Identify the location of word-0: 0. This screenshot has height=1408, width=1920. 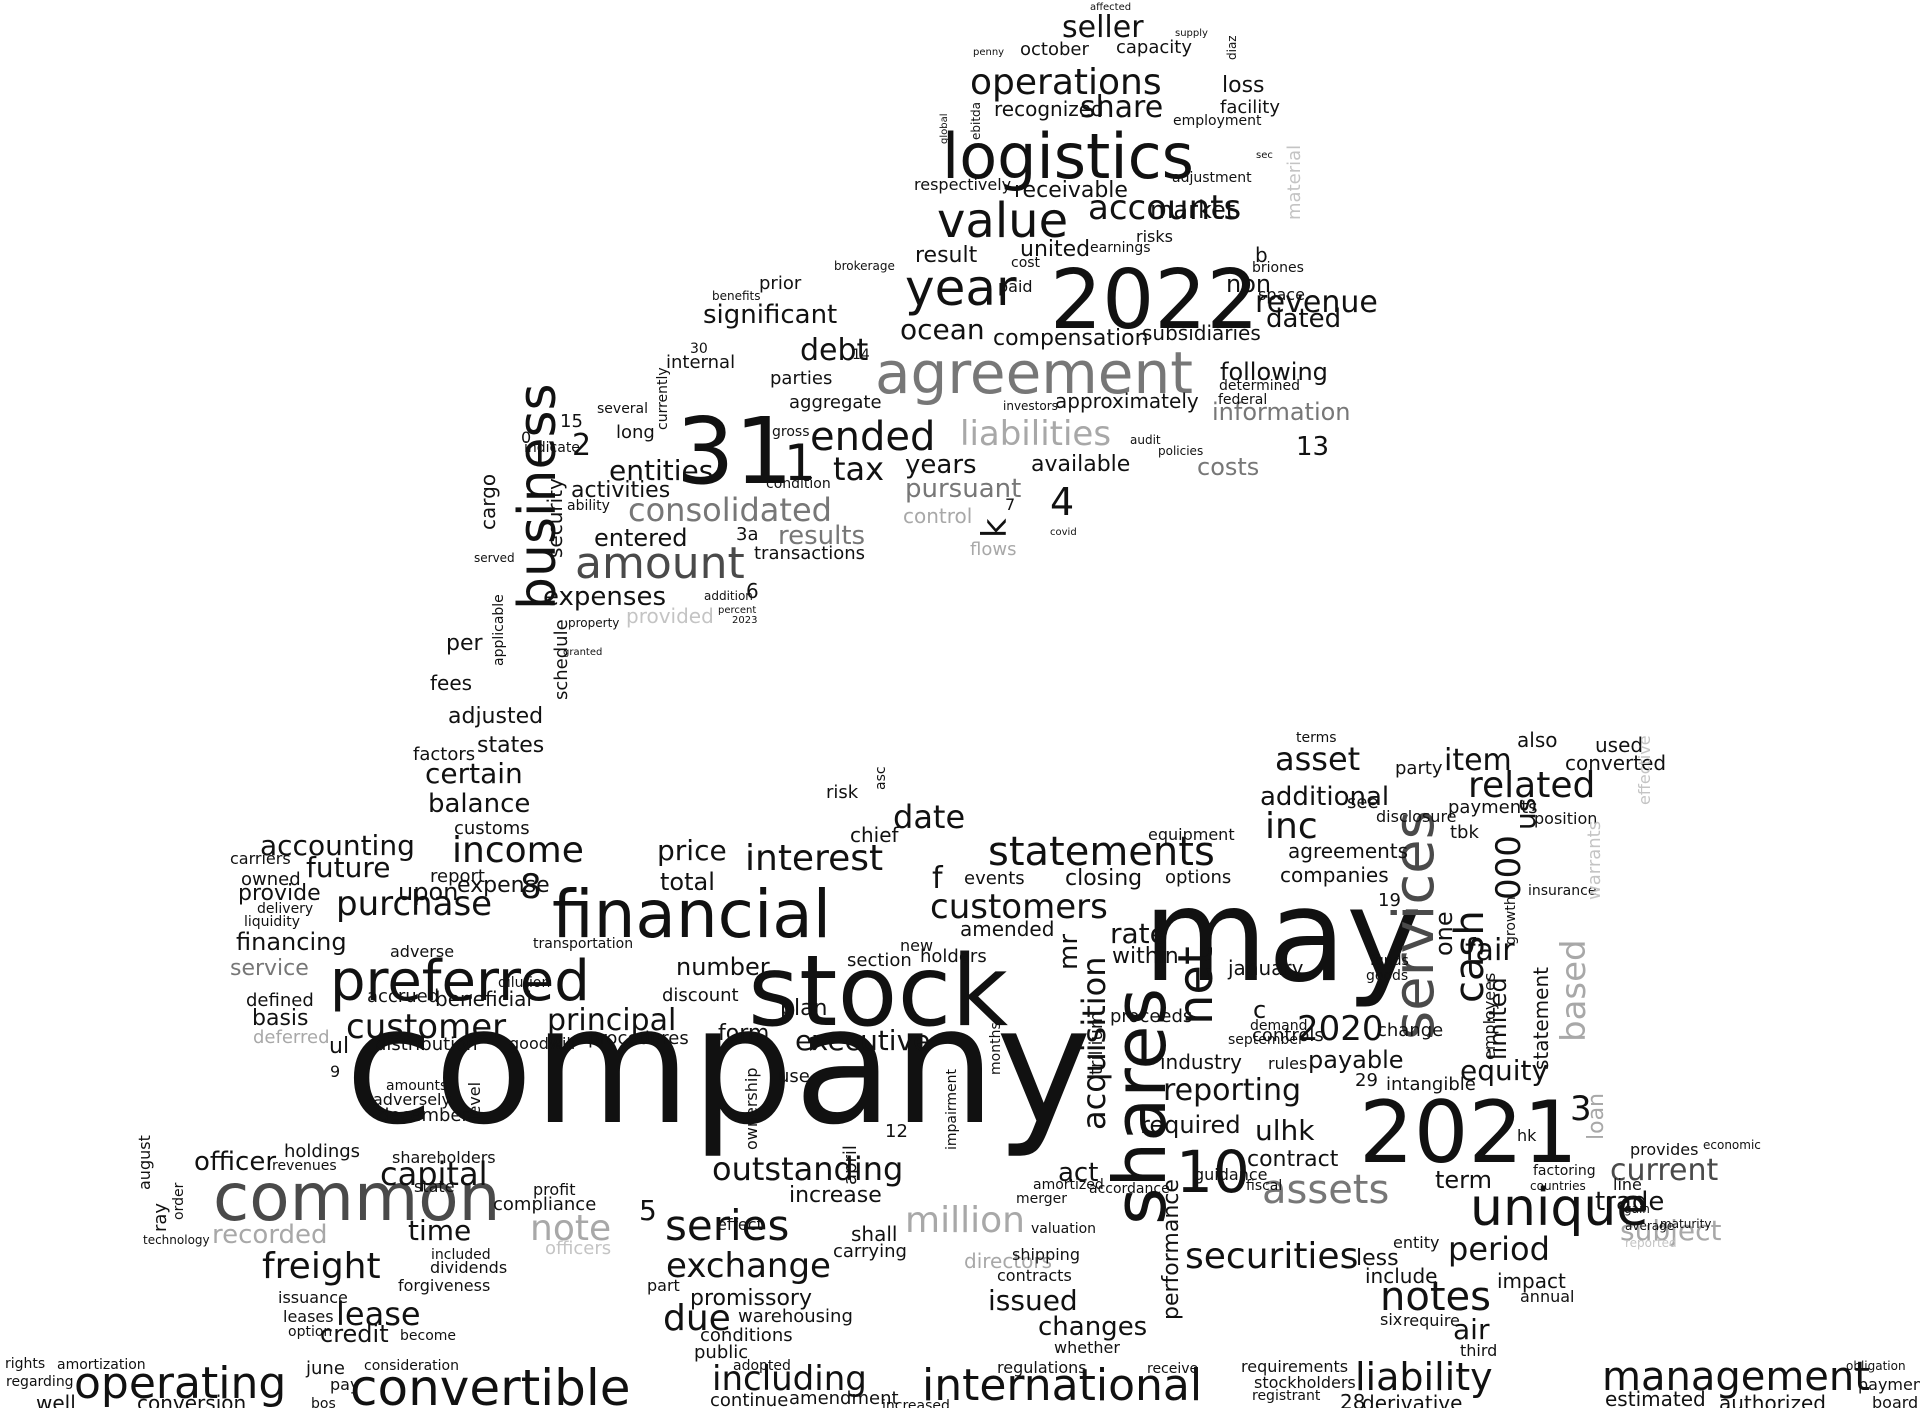
(526, 437).